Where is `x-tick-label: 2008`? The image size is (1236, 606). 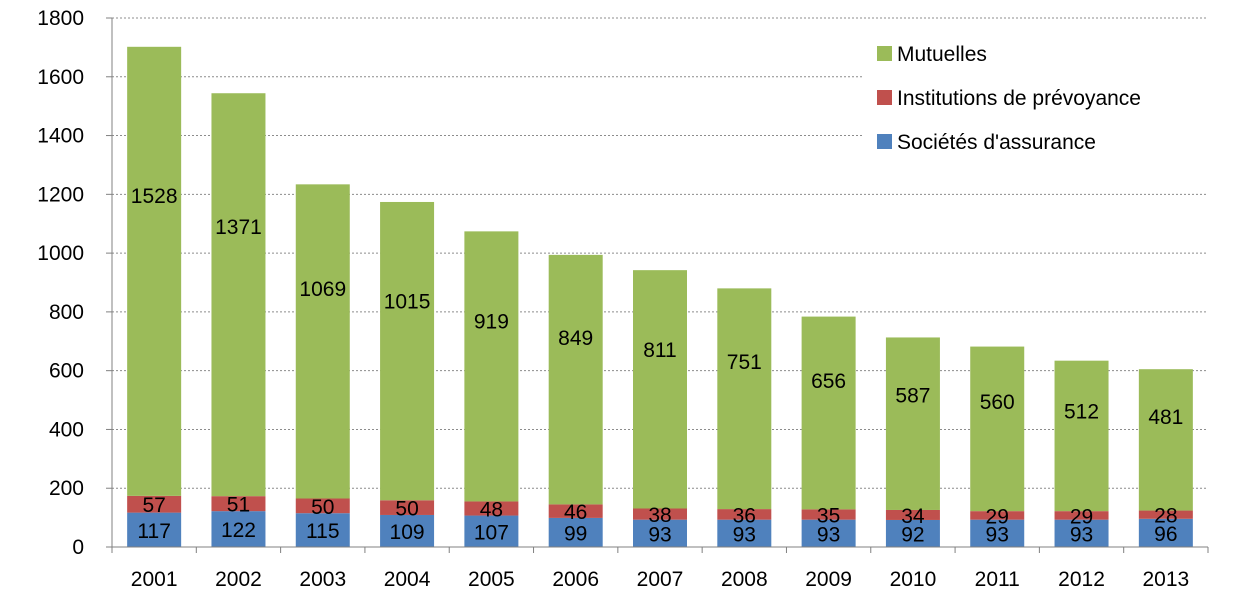 x-tick-label: 2008 is located at coordinates (744, 579).